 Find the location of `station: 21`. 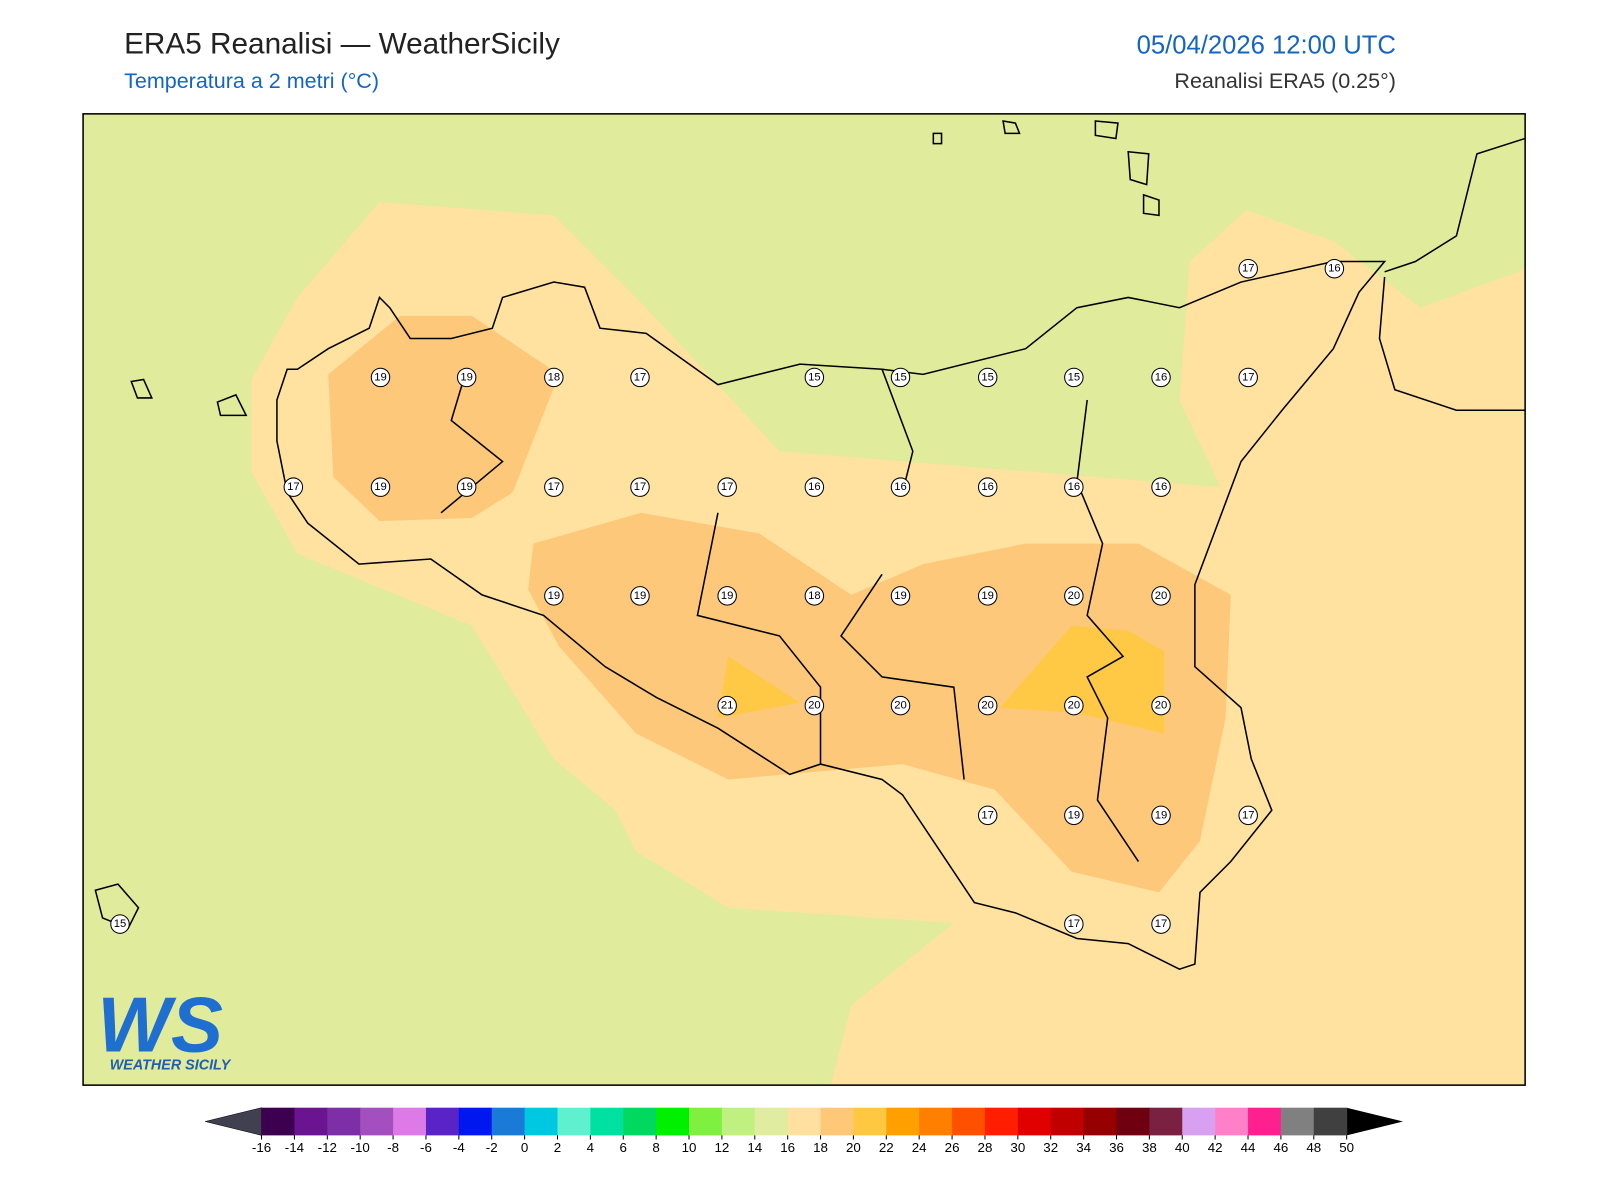

station: 21 is located at coordinates (727, 705).